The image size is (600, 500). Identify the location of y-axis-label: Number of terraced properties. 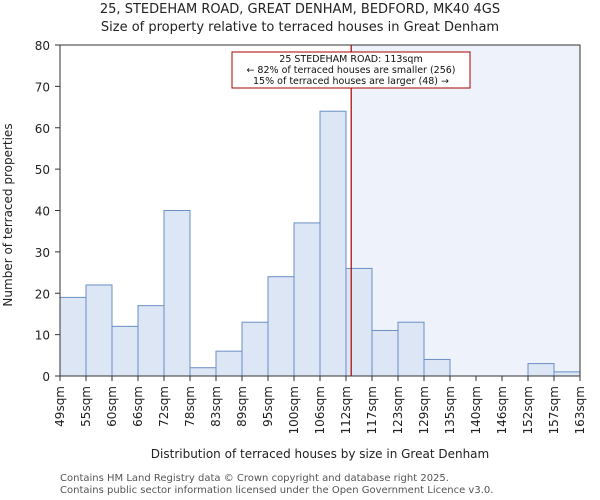
(8, 214).